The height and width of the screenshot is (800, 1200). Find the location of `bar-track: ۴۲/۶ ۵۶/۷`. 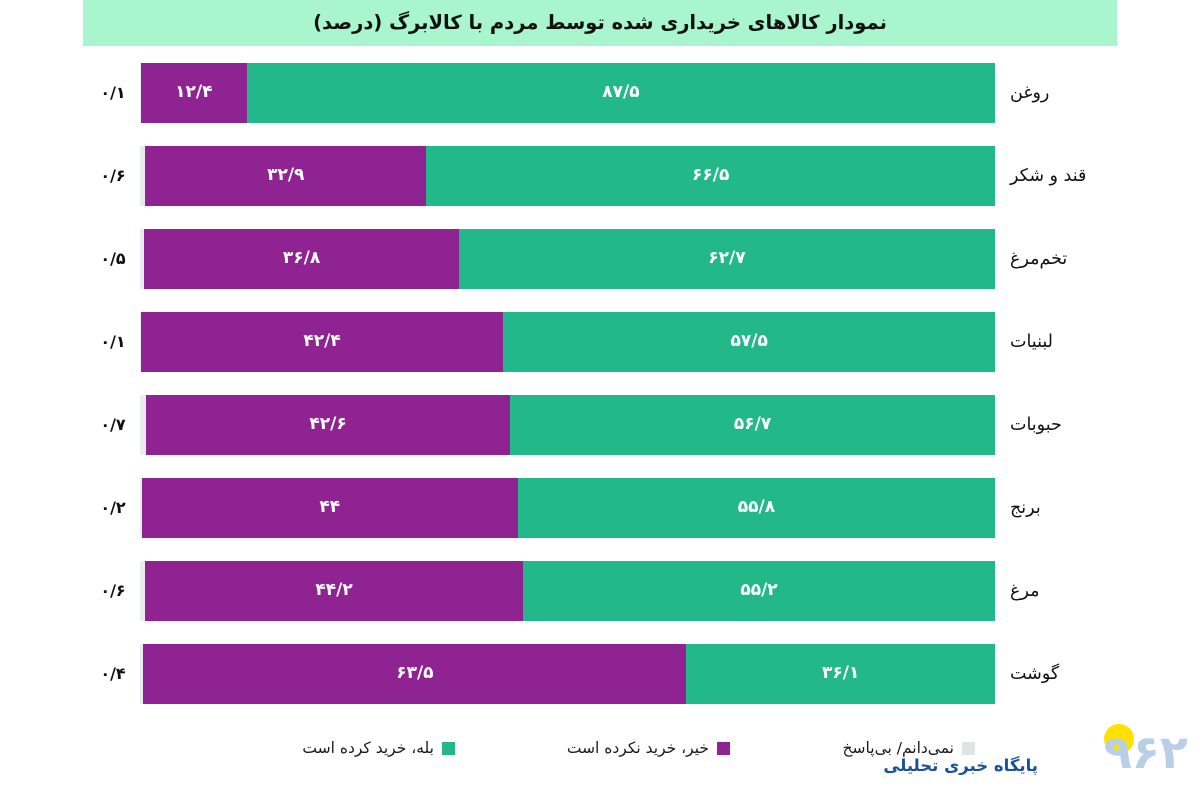

bar-track: ۴۲/۶ ۵۶/۷ is located at coordinates (567, 425).